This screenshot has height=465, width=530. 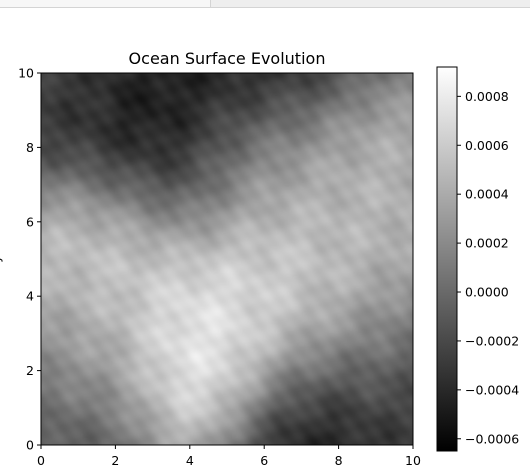 What do you see at coordinates (115, 459) in the screenshot?
I see `x-tick-label: 2` at bounding box center [115, 459].